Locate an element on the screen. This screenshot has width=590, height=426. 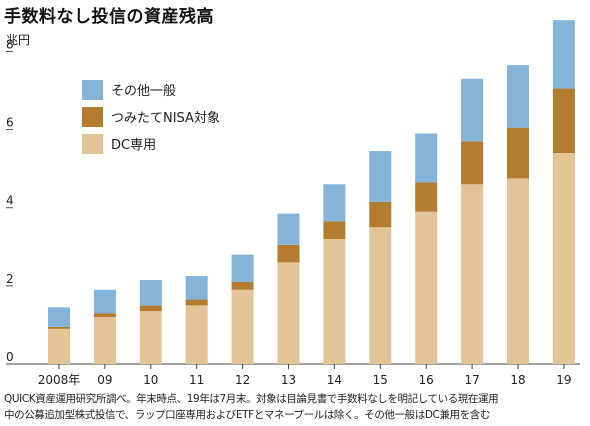
x-tick-label-8: 16 is located at coordinates (426, 380).